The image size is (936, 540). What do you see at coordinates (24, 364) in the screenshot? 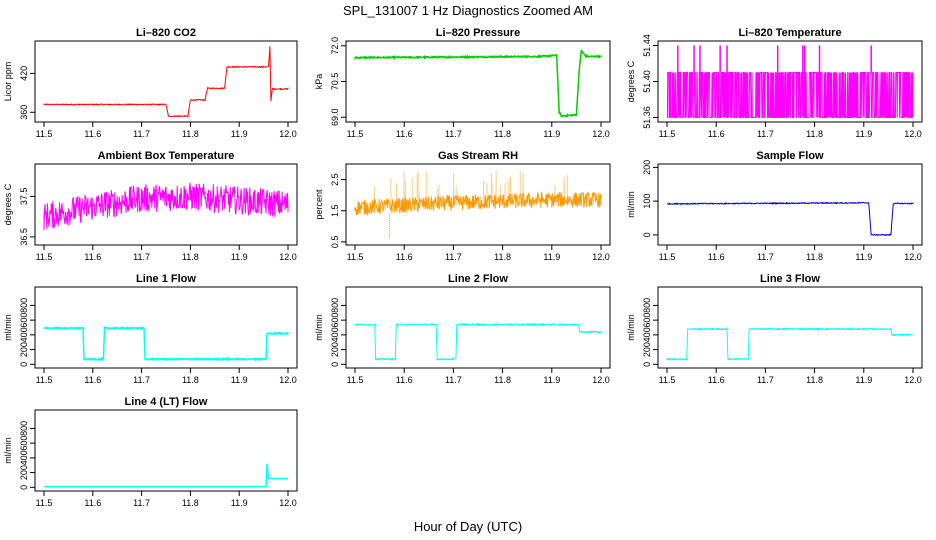
I see `y-tick-label: 0` at bounding box center [24, 364].